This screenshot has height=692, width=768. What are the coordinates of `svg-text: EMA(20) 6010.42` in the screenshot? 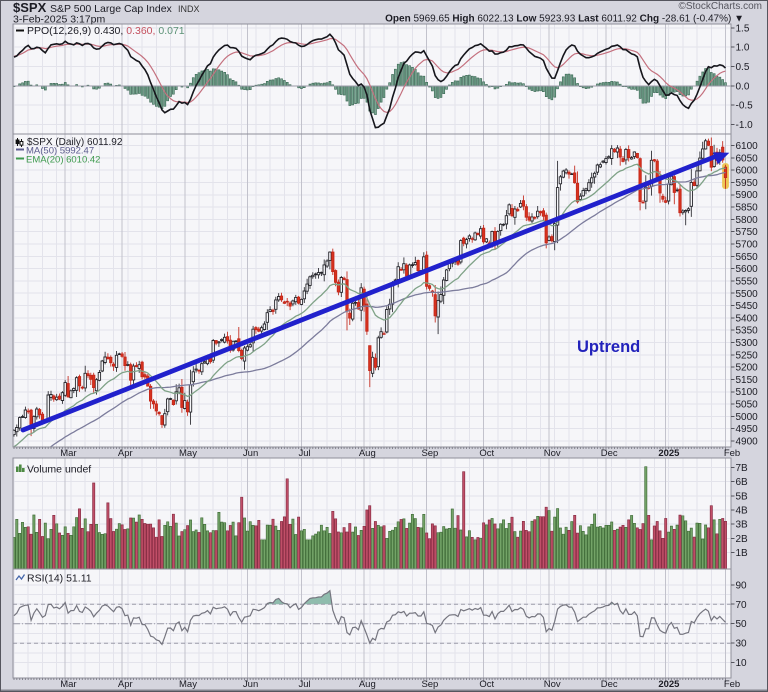 It's located at (63, 160).